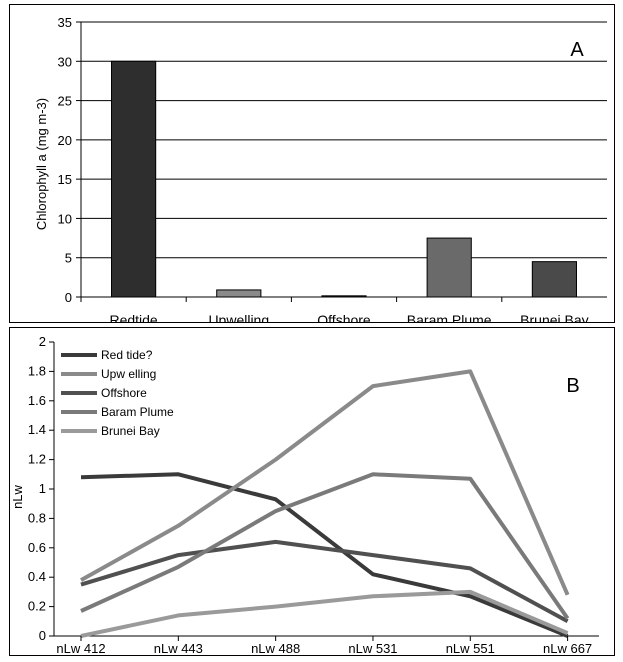 This screenshot has height=662, width=623. What do you see at coordinates (42, 488) in the screenshot?
I see `chart-b-ytick-label: 1` at bounding box center [42, 488].